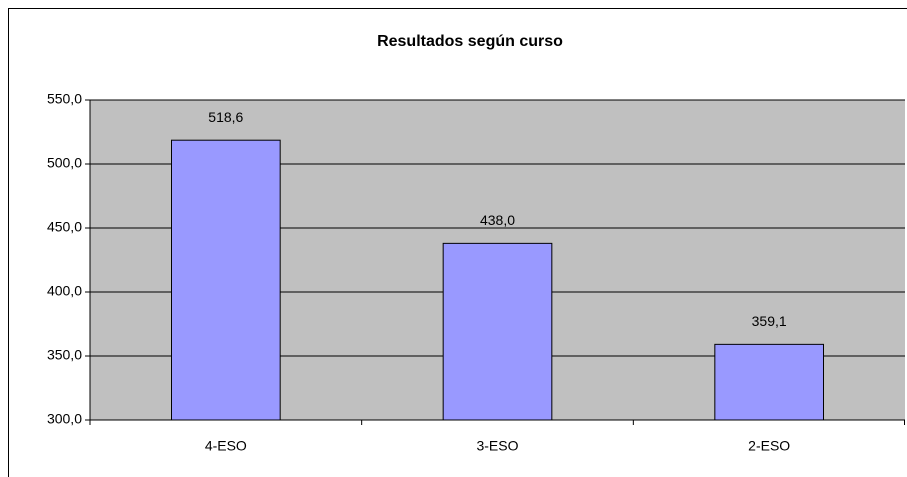 The width and height of the screenshot is (907, 477). Describe the element at coordinates (497, 446) in the screenshot. I see `x-tick-label: 3-ESO` at that location.